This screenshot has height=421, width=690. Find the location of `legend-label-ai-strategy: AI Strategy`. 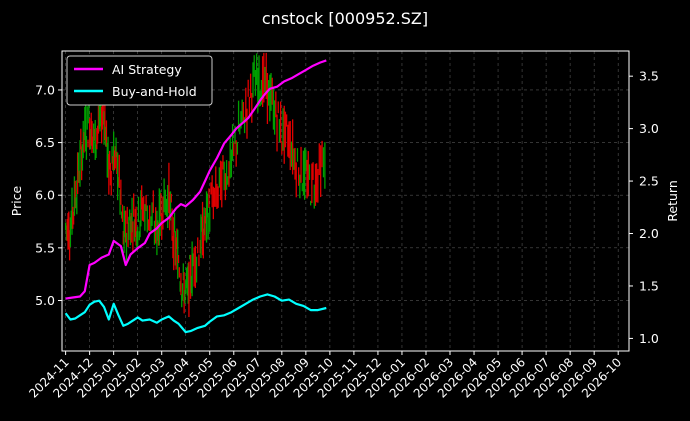

legend-label-ai-strategy: AI Strategy is located at coordinates (147, 69).